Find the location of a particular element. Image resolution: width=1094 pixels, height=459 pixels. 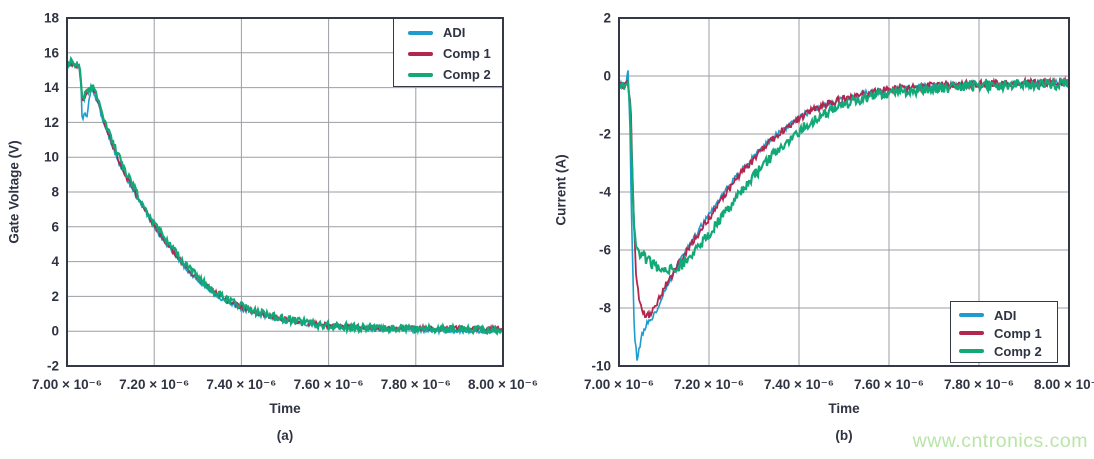

y-tick-label: 14 is located at coordinates (52, 87).